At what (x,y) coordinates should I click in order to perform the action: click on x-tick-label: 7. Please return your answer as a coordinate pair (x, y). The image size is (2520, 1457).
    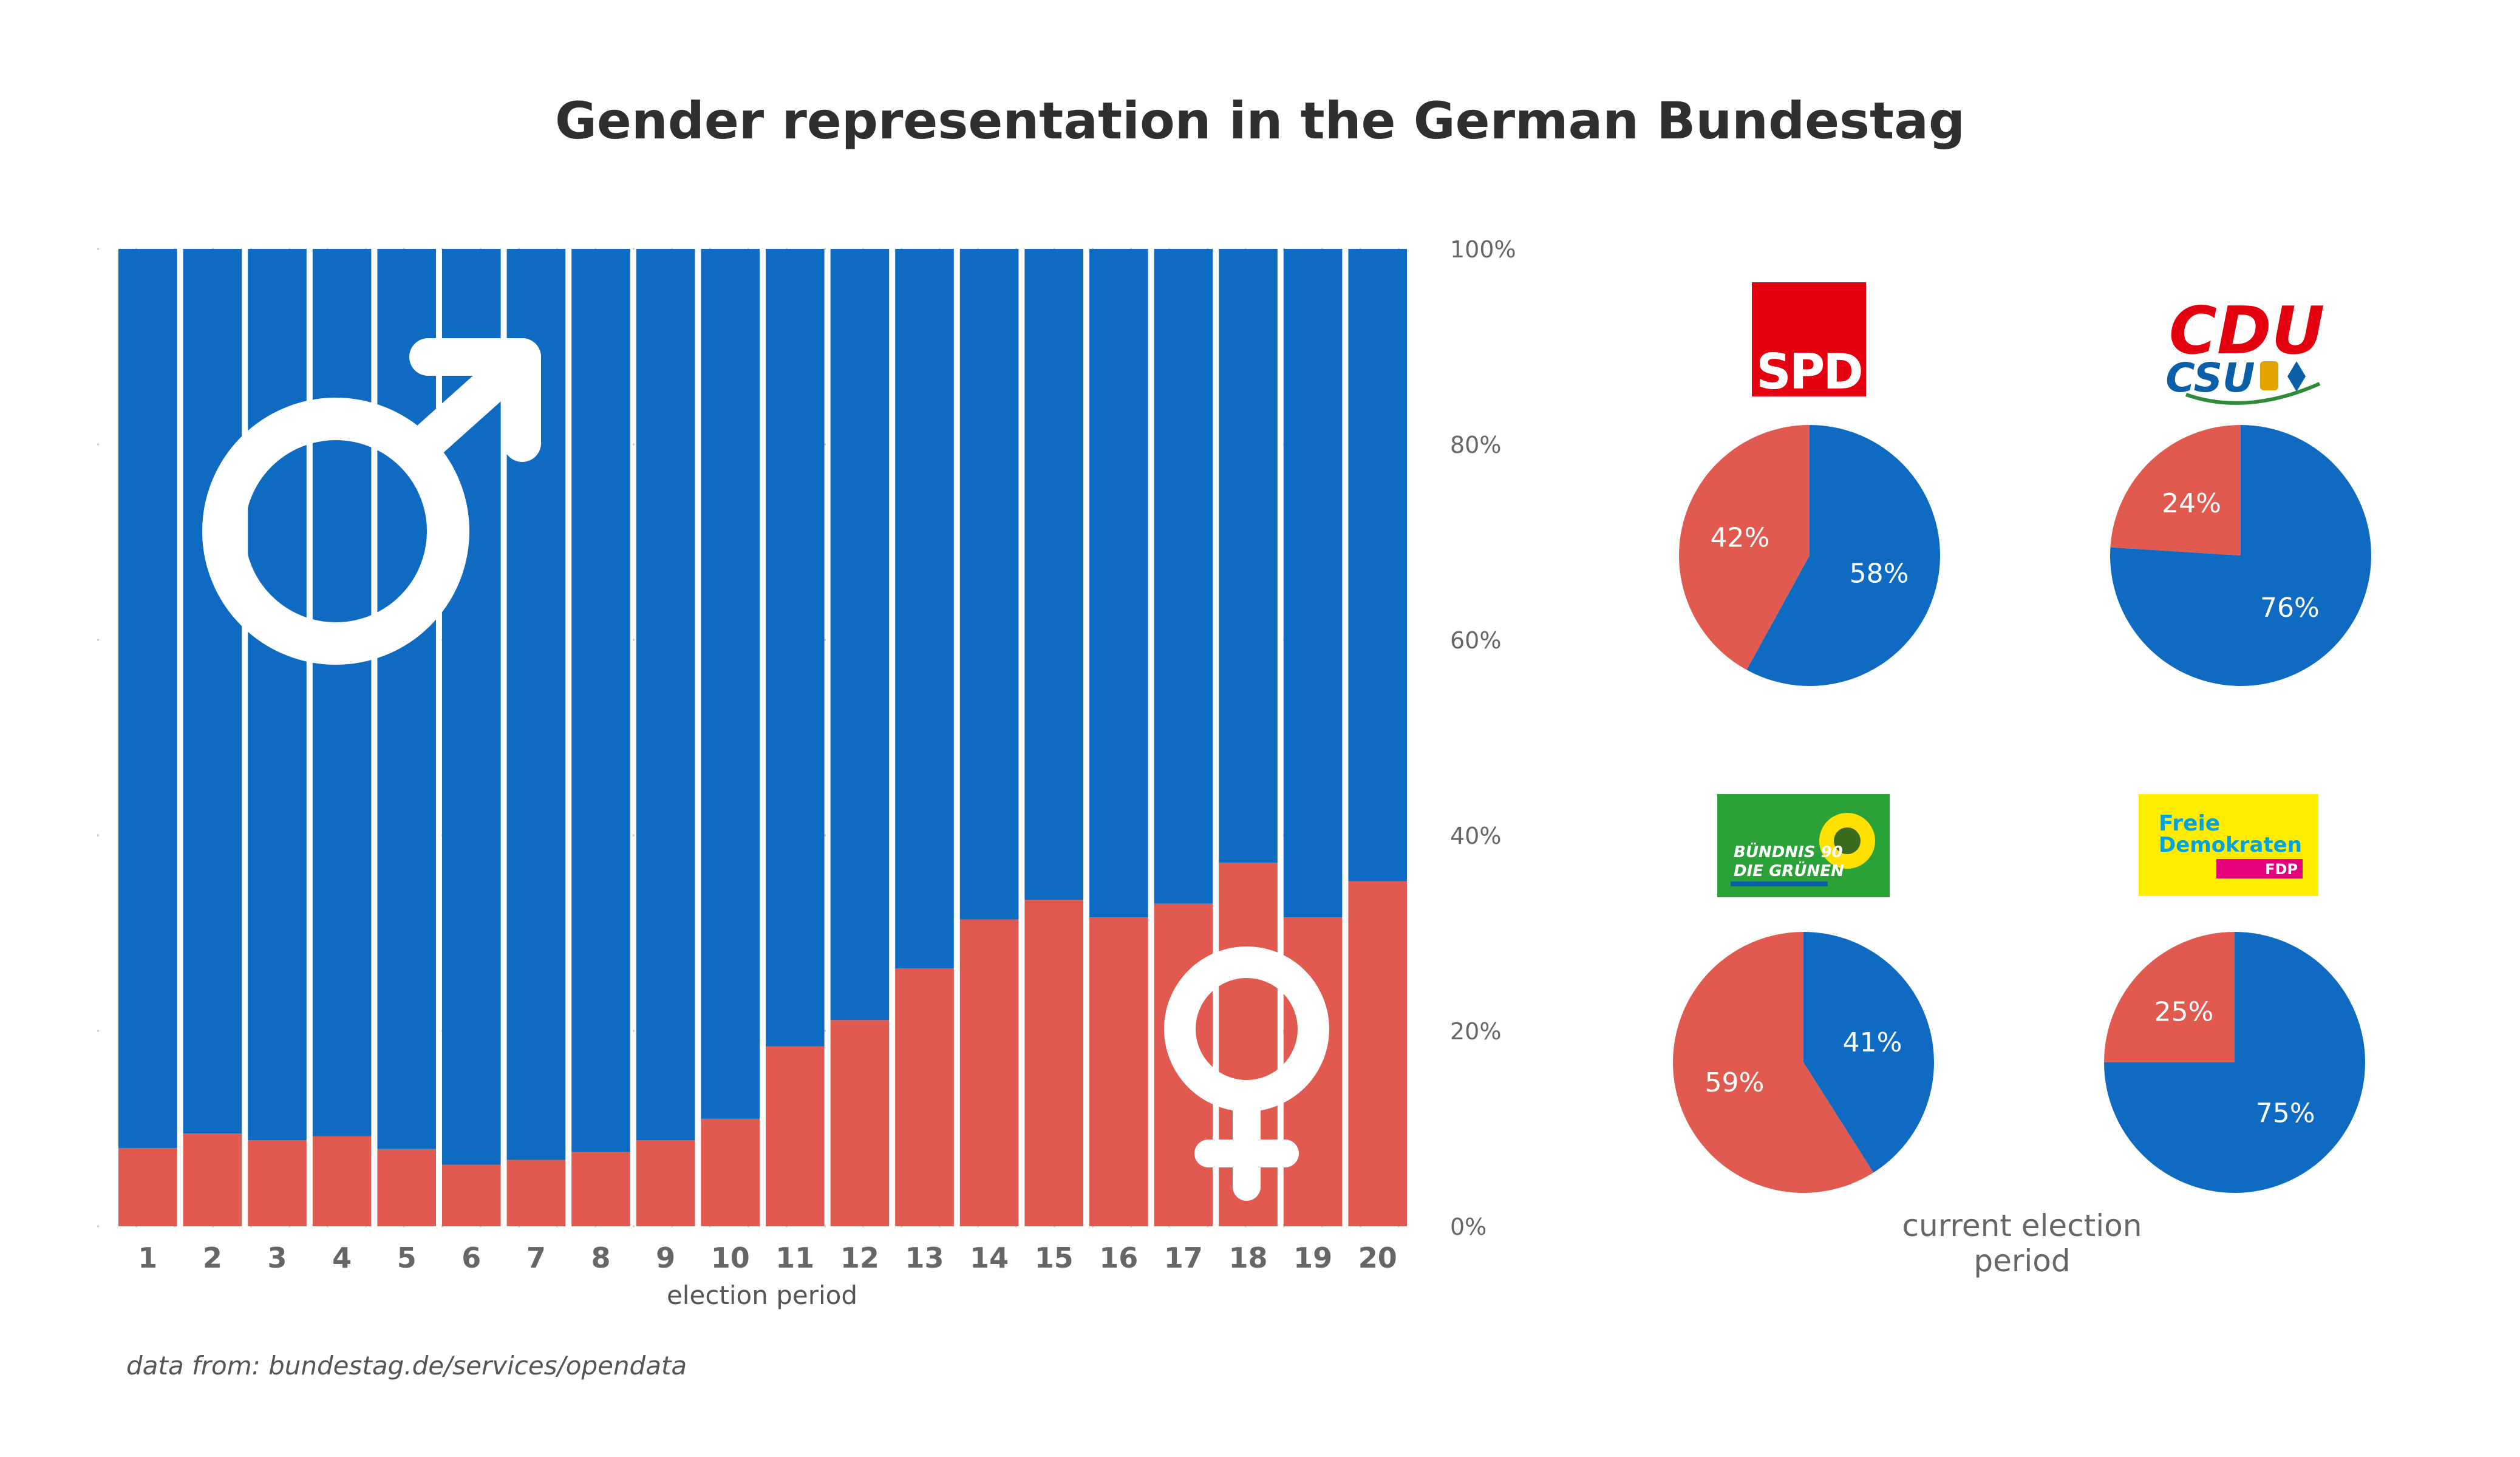
    Looking at the image, I should click on (536, 1257).